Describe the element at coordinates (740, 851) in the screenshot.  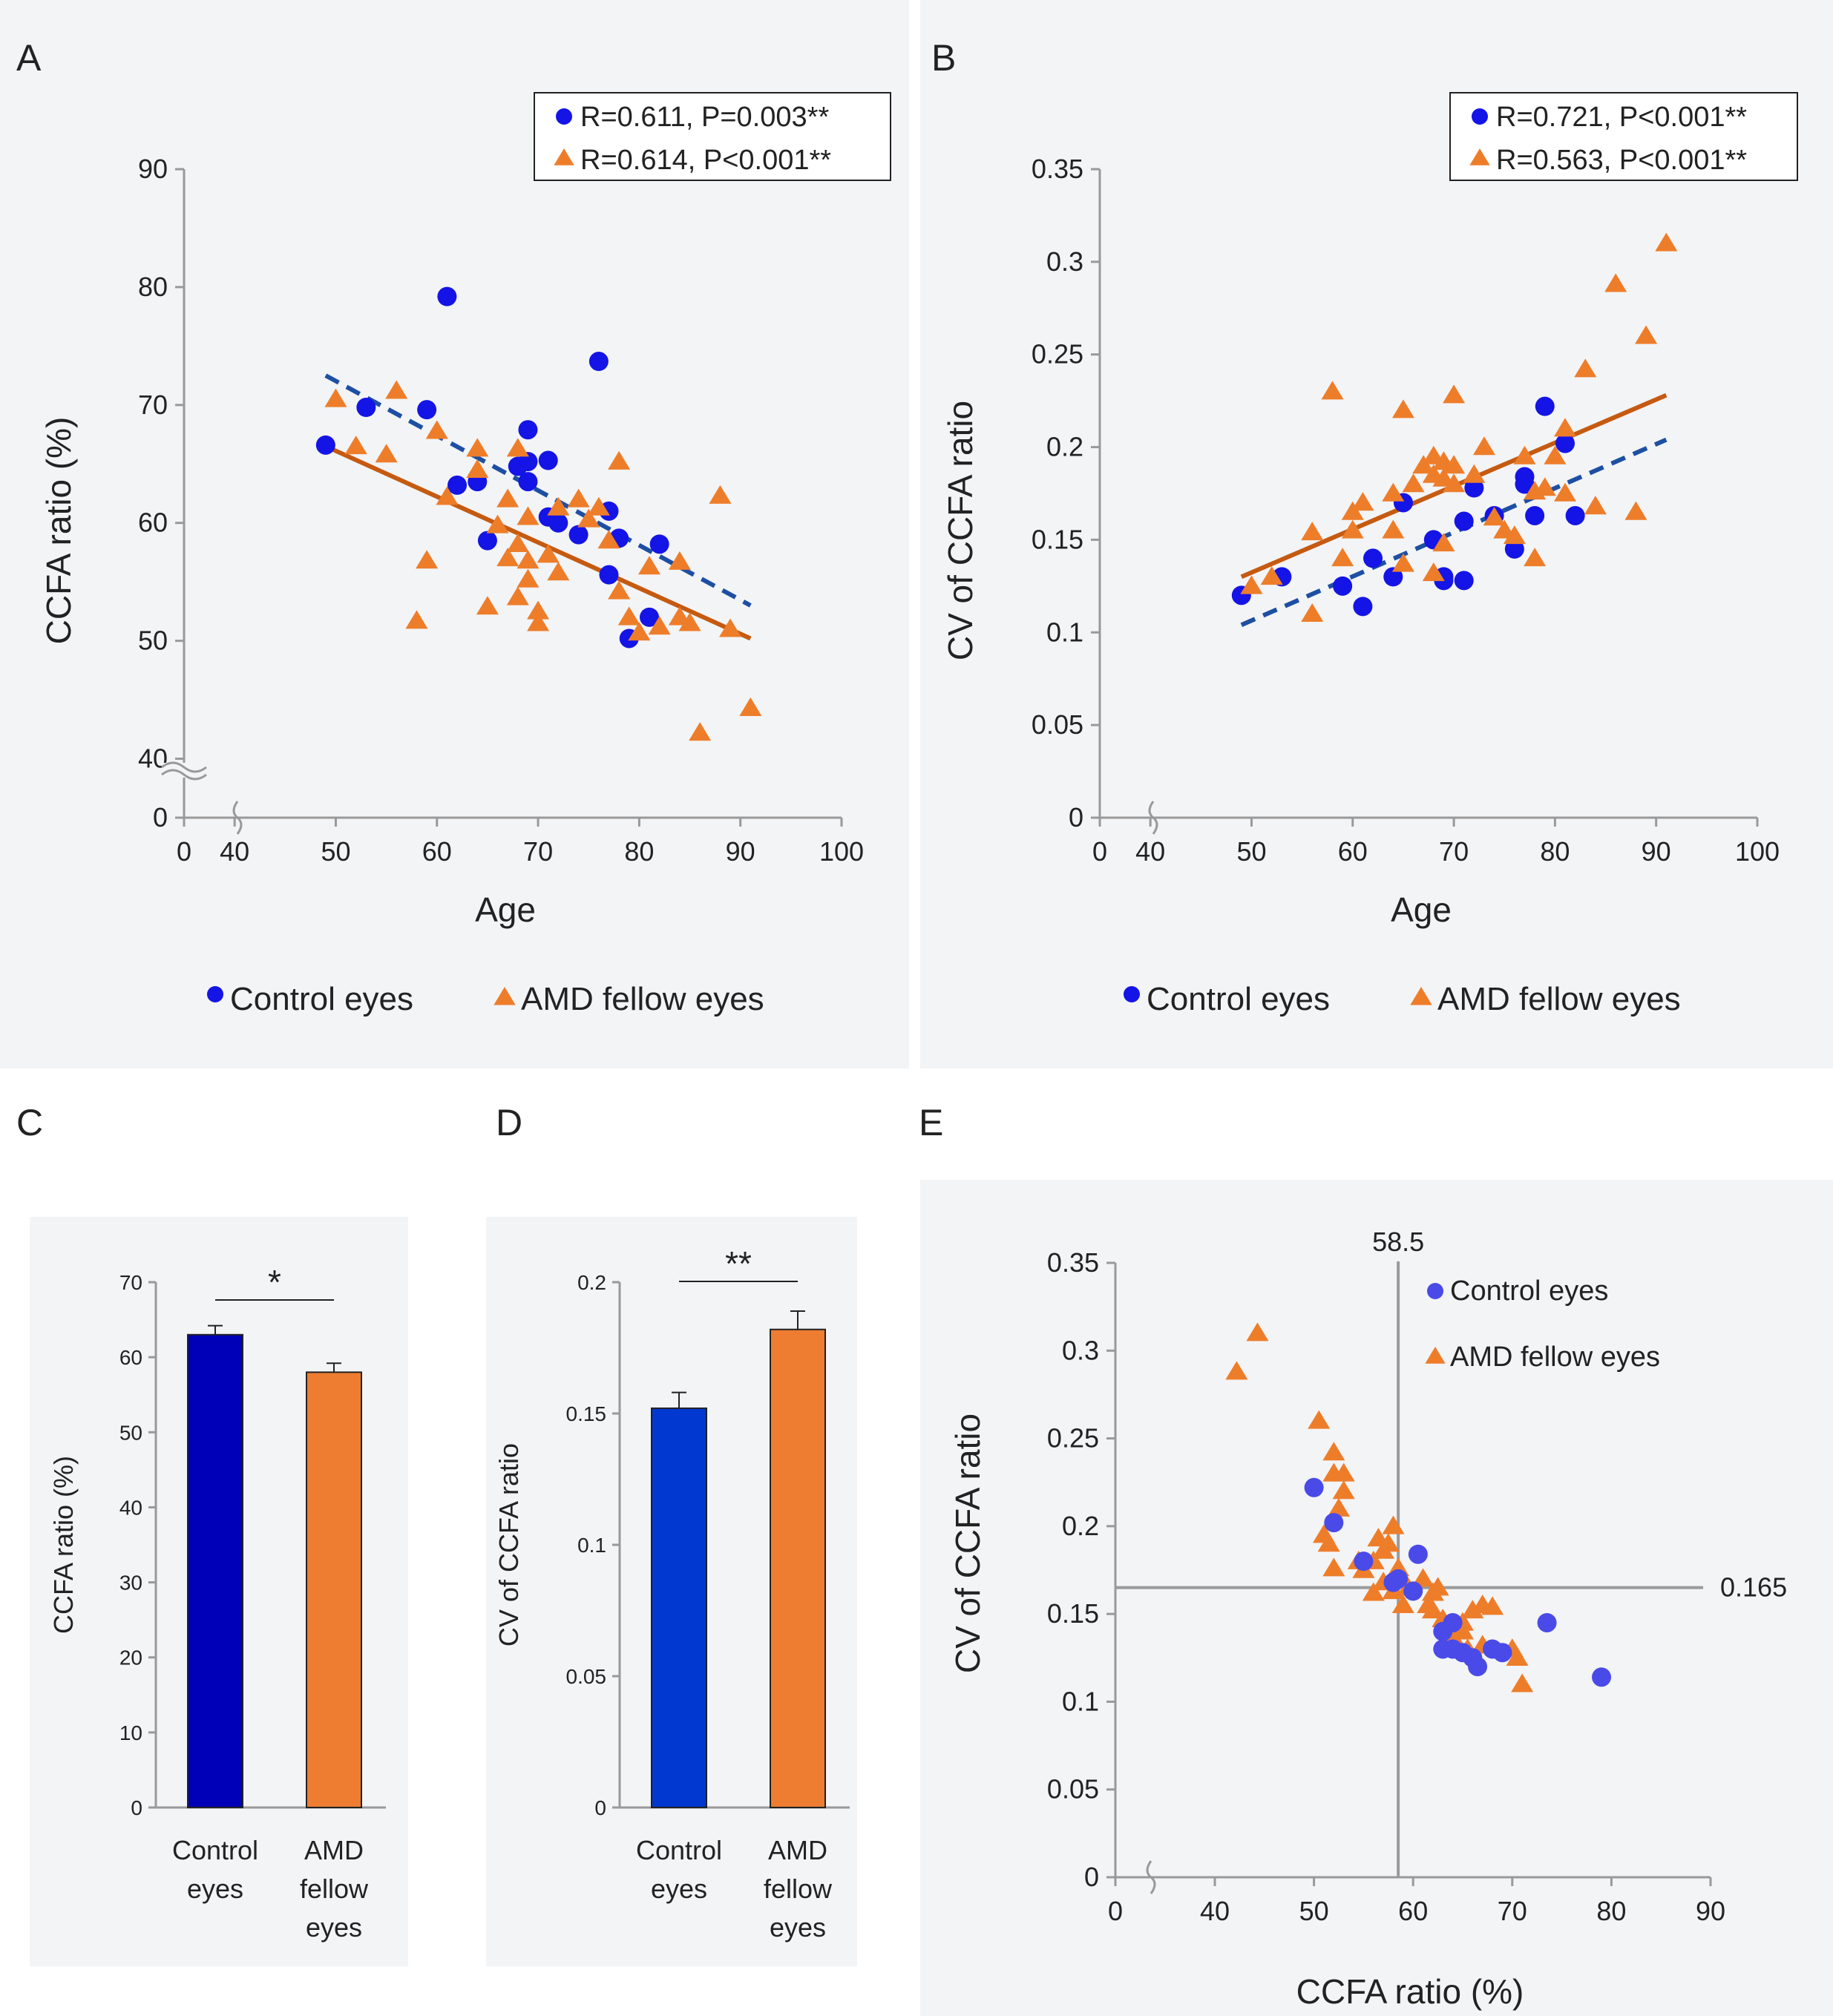
I see `x-tick-label: 90` at that location.